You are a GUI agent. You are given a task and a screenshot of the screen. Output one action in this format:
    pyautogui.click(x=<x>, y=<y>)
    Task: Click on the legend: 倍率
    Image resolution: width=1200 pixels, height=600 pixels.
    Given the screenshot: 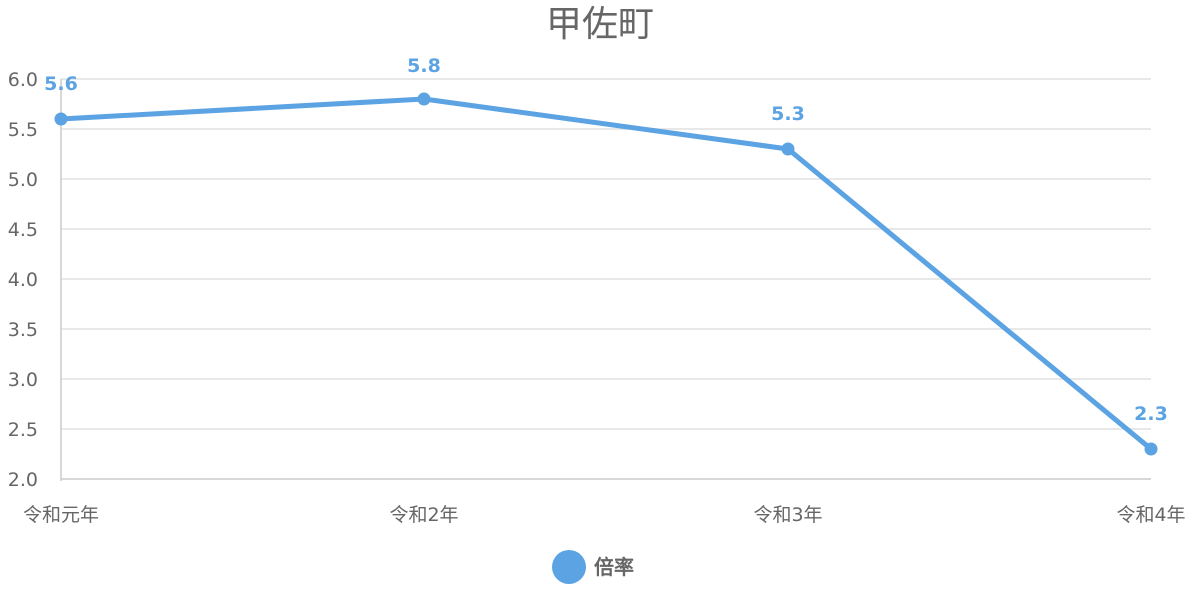 What is the action you would take?
    pyautogui.click(x=593, y=567)
    